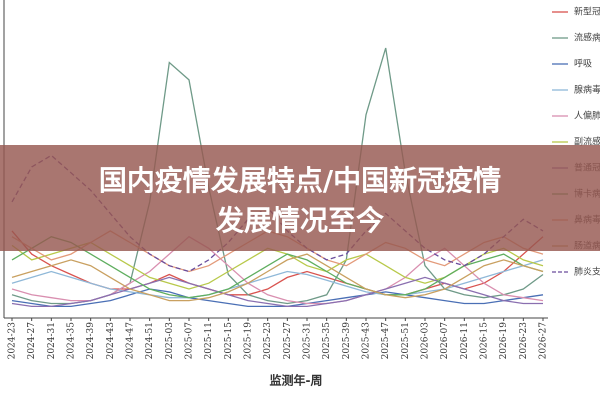 The width and height of the screenshot is (600, 400). Describe the element at coordinates (465, 340) in the screenshot. I see `x-tick-label: 2026-11` at that location.